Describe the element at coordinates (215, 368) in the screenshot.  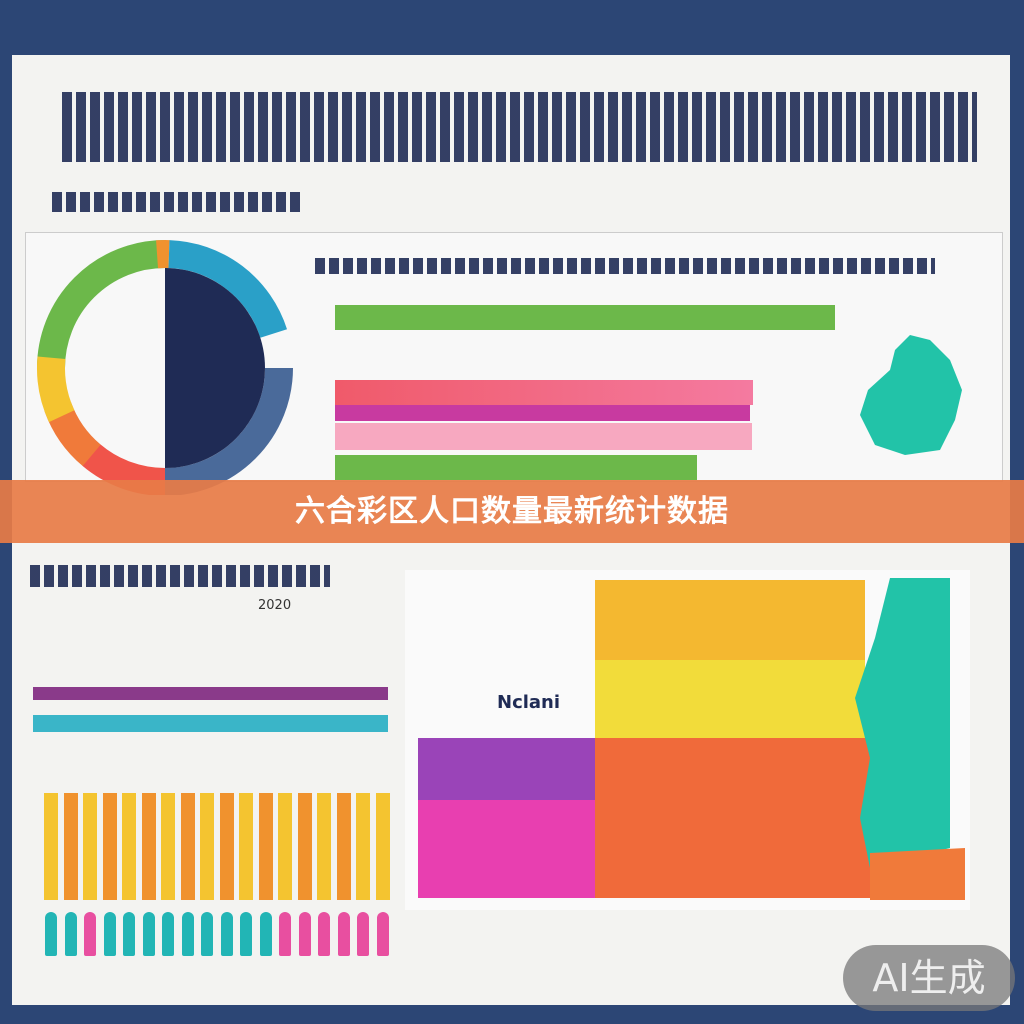
I see `donut-center-half` at that location.